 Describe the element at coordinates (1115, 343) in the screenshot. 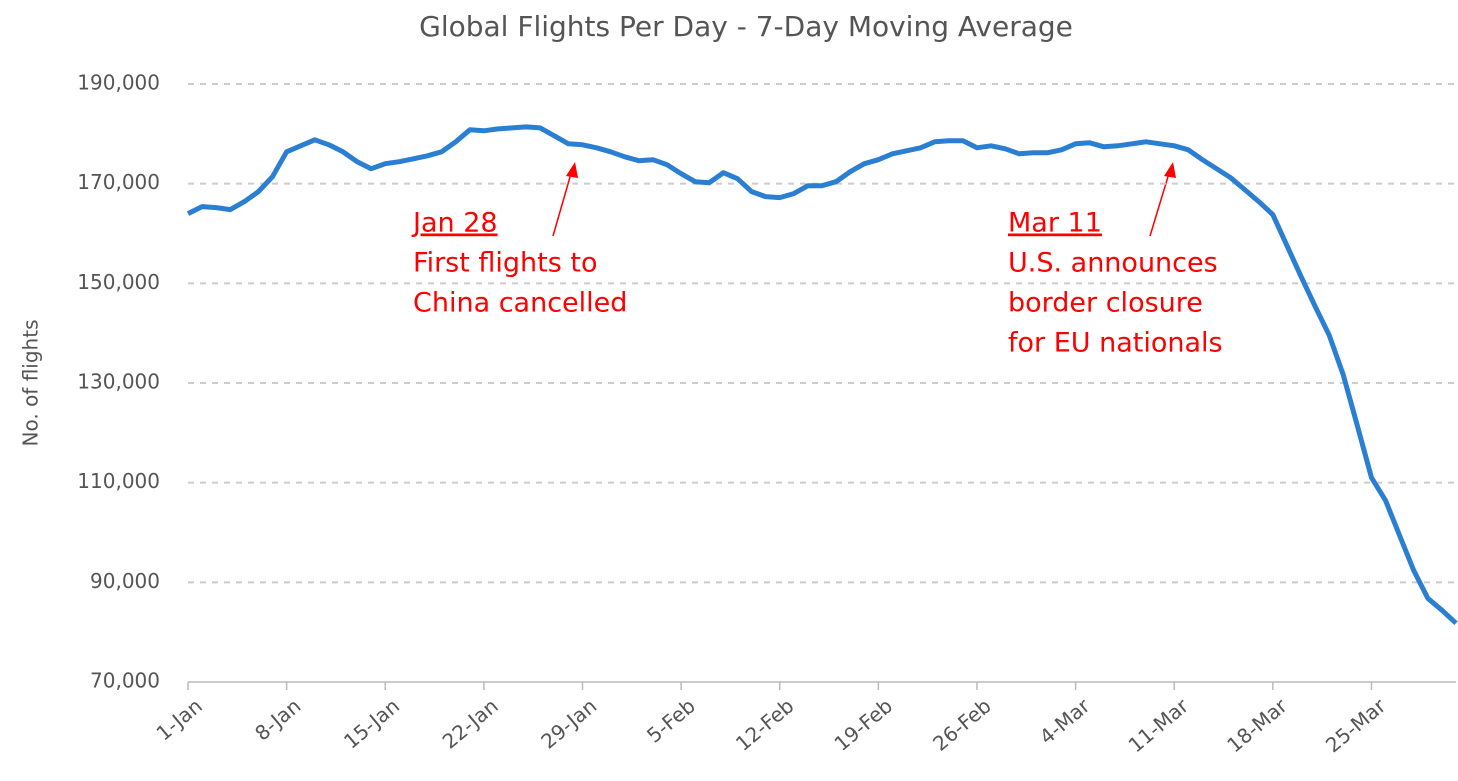

I see `annotation-text: for EU nationals` at that location.